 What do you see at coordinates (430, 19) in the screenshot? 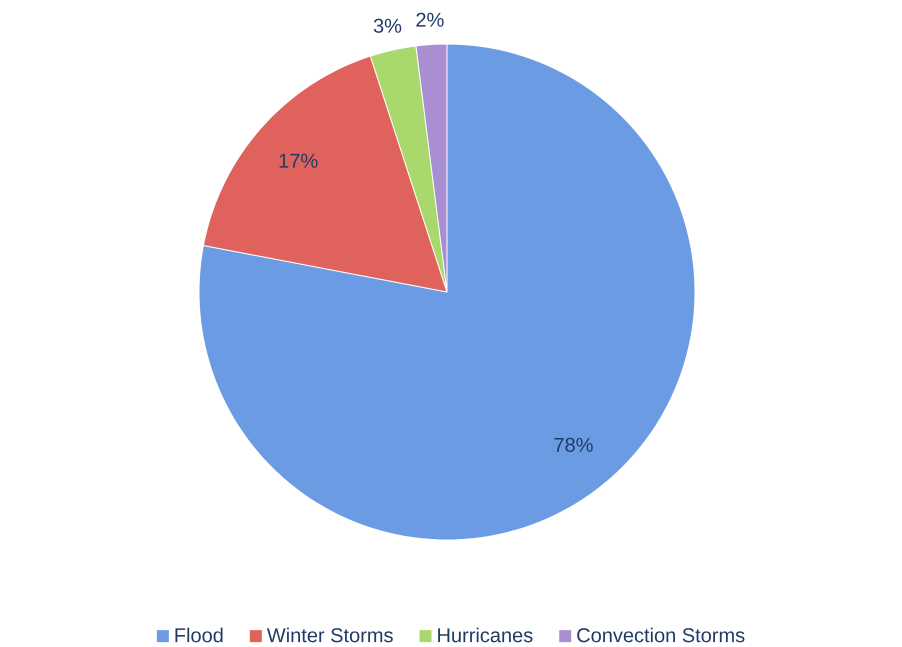
I see `data-label: 2%` at bounding box center [430, 19].